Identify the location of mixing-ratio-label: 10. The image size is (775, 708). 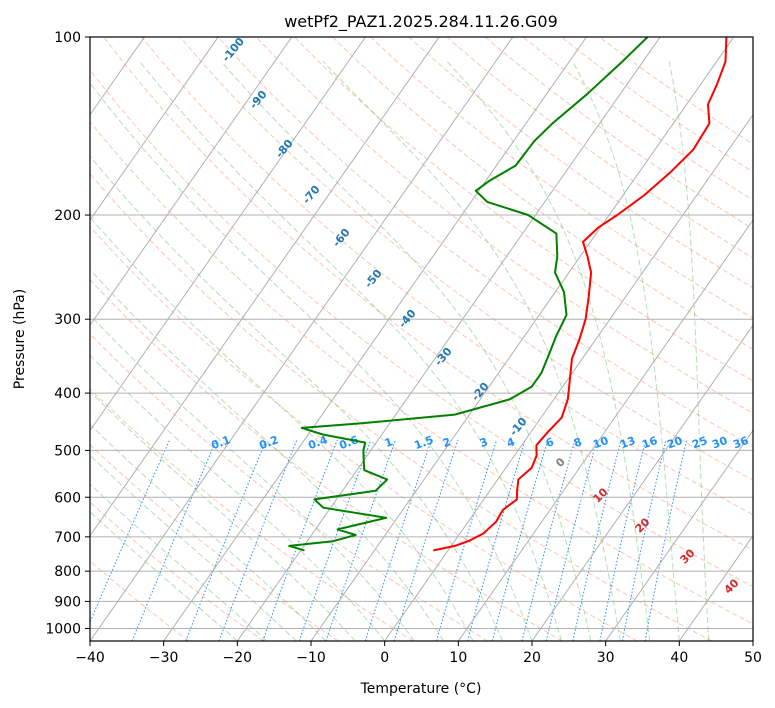
(600, 443).